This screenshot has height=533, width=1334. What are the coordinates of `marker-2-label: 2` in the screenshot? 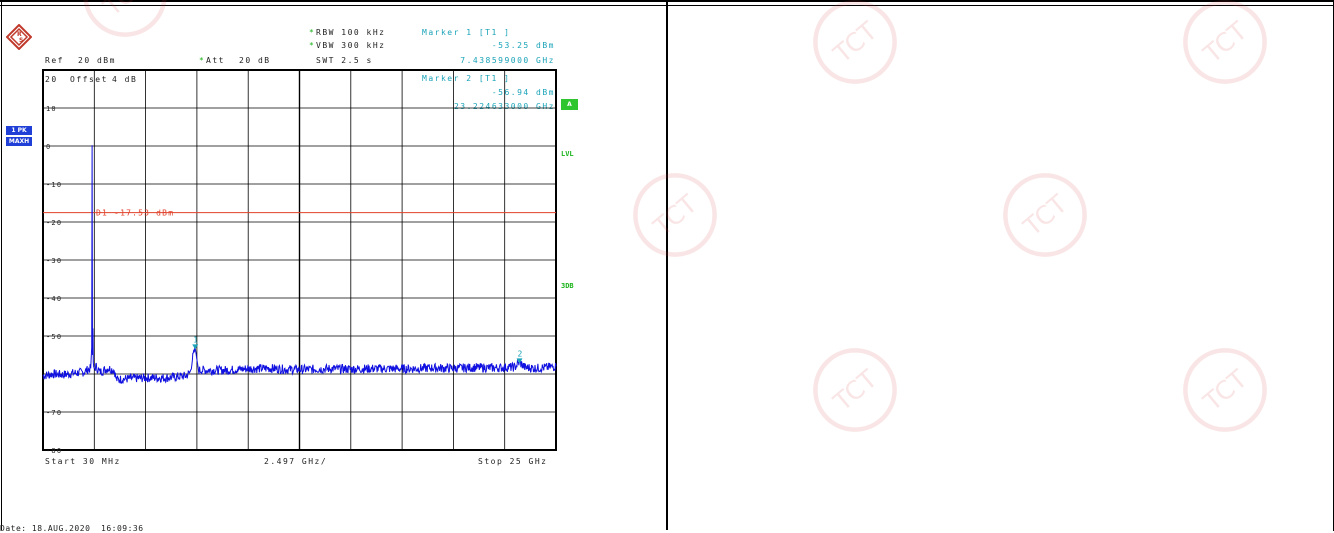 It's located at (520, 353).